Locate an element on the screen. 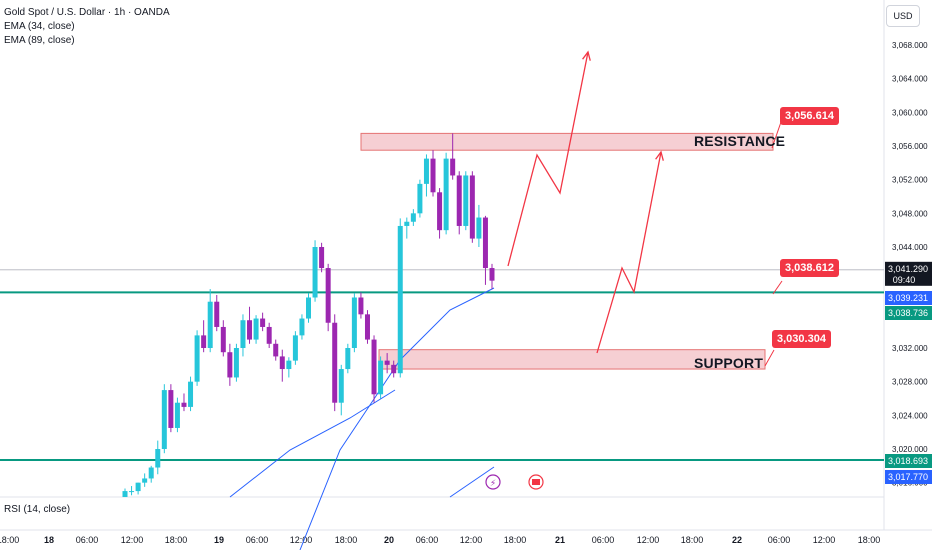  bullish-projection-arrow is located at coordinates (548, 159).